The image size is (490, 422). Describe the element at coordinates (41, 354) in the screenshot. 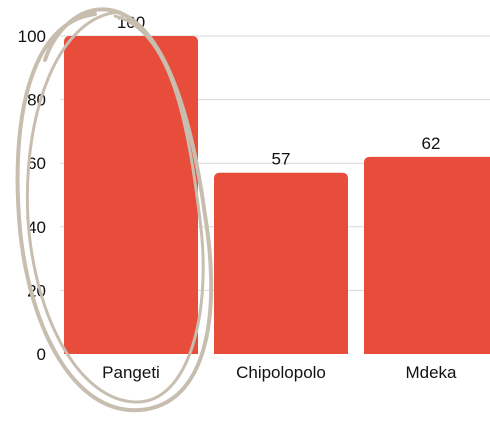

I see `y-tick-label: 0` at that location.